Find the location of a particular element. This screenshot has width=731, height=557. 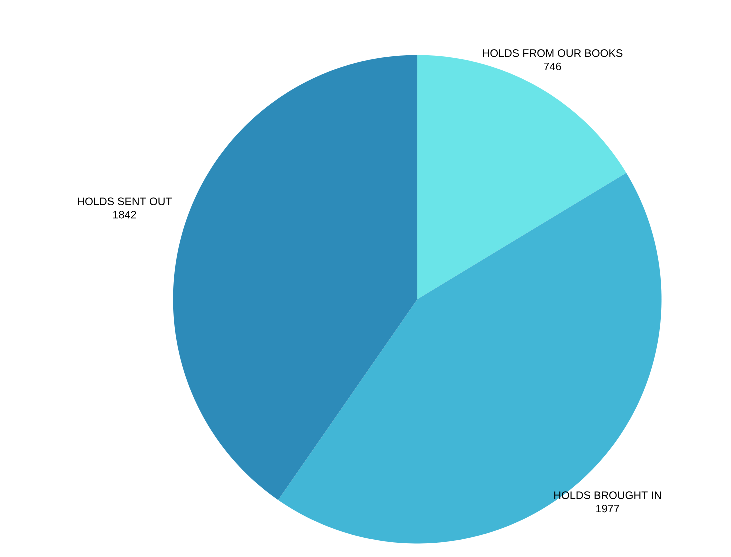

slice-label: HOLDS FROM OUR BOOKS is located at coordinates (553, 54).